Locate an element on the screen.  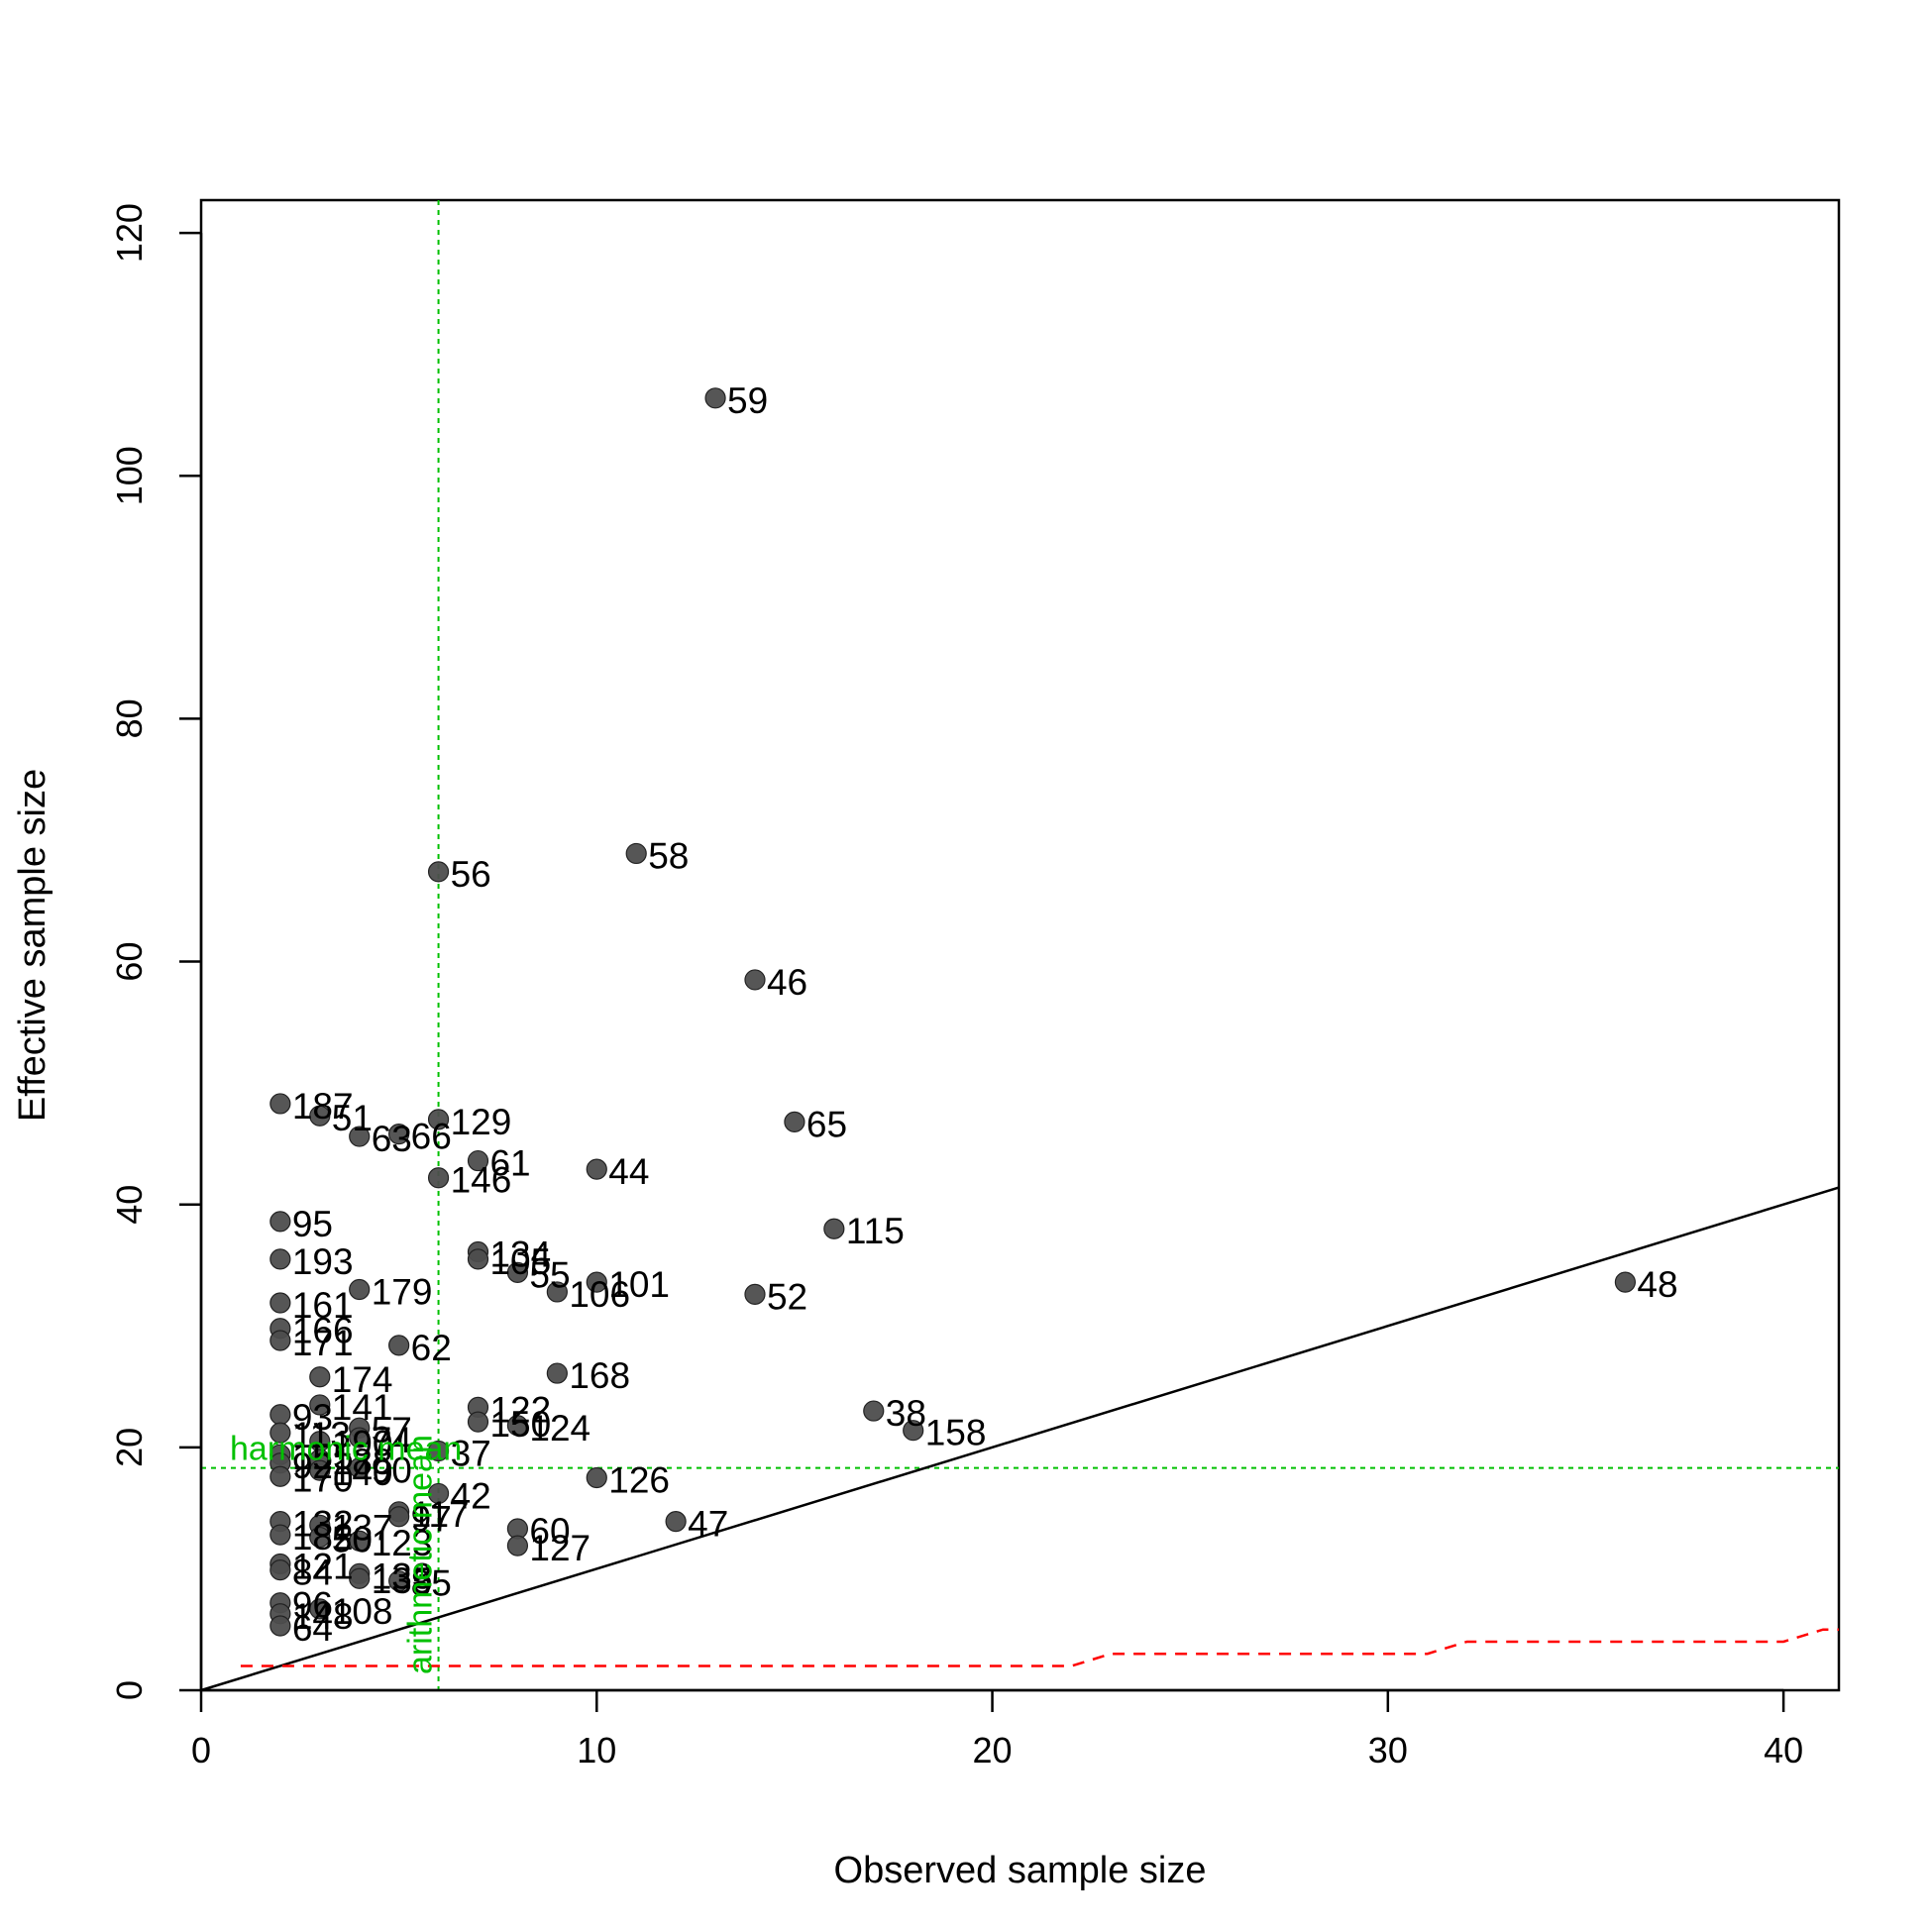
data-point-label: 106 is located at coordinates (599, 1294).